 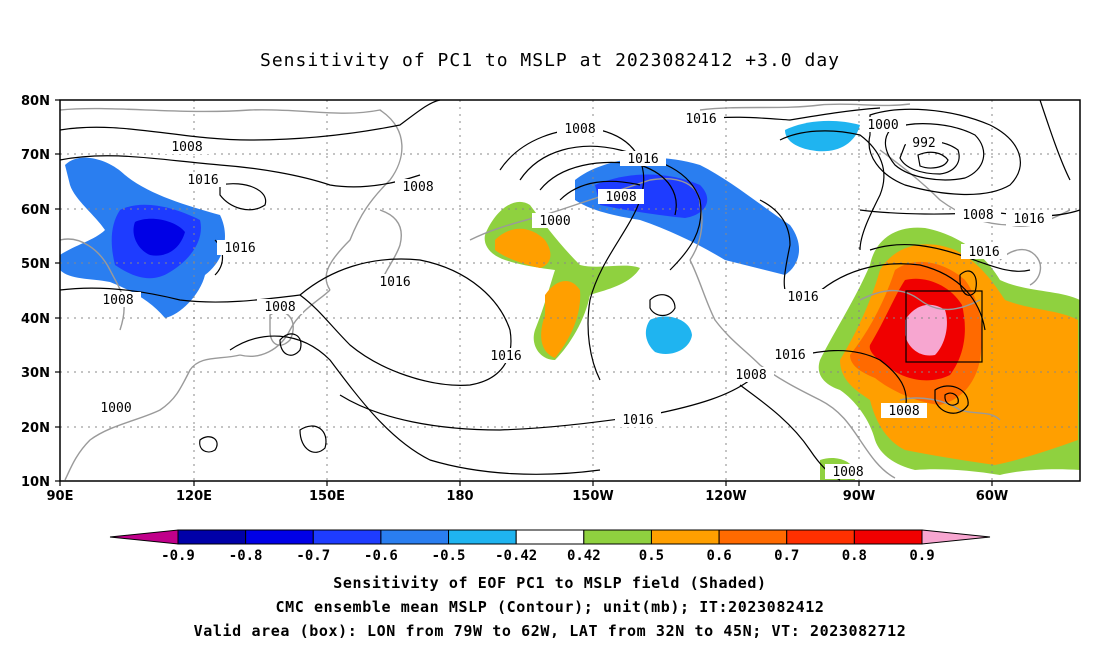 What do you see at coordinates (651, 196) in the screenshot?
I see `alaska-negative-core` at bounding box center [651, 196].